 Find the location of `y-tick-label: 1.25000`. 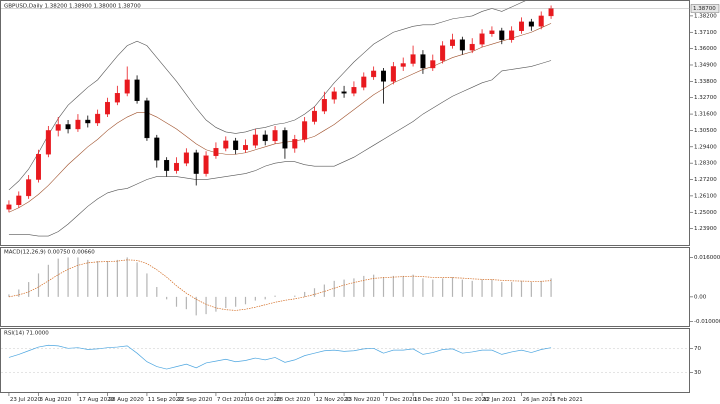

y-tick-label: 1.25000 is located at coordinates (705, 213).